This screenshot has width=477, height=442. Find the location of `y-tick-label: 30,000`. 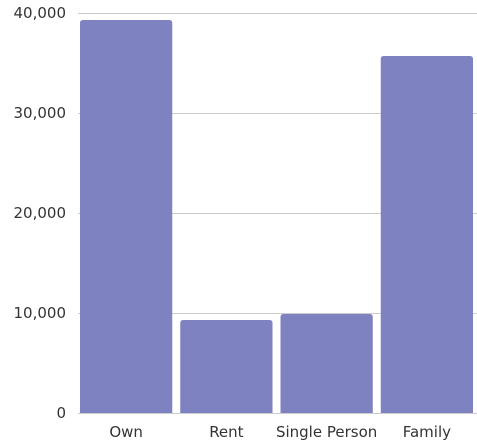

y-tick-label: 30,000 is located at coordinates (40, 113).